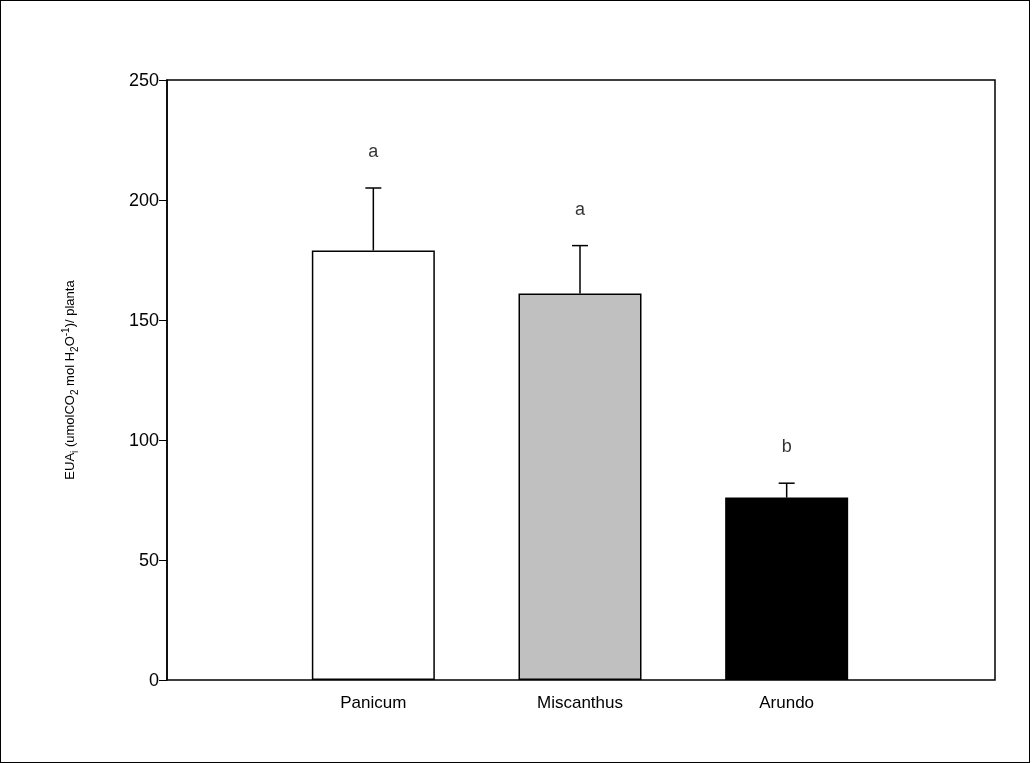 This screenshot has height=763, width=1033. I want to click on y-tick-label: 250, so click(143, 80).